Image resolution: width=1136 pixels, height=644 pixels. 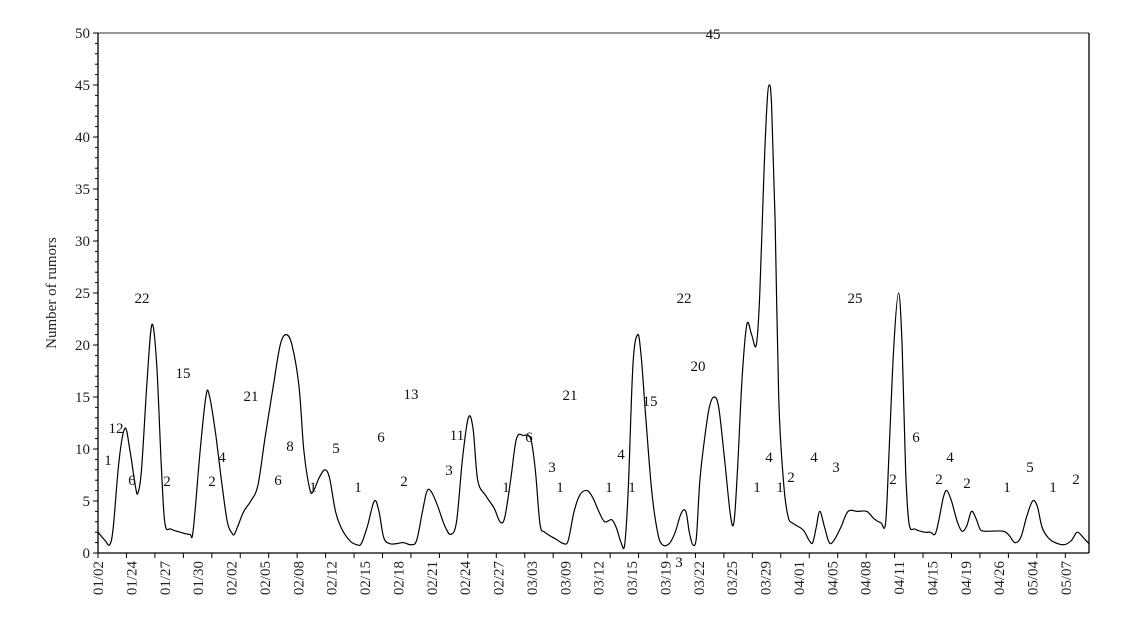 I want to click on x-tick-label: 03/09, so click(x=566, y=578).